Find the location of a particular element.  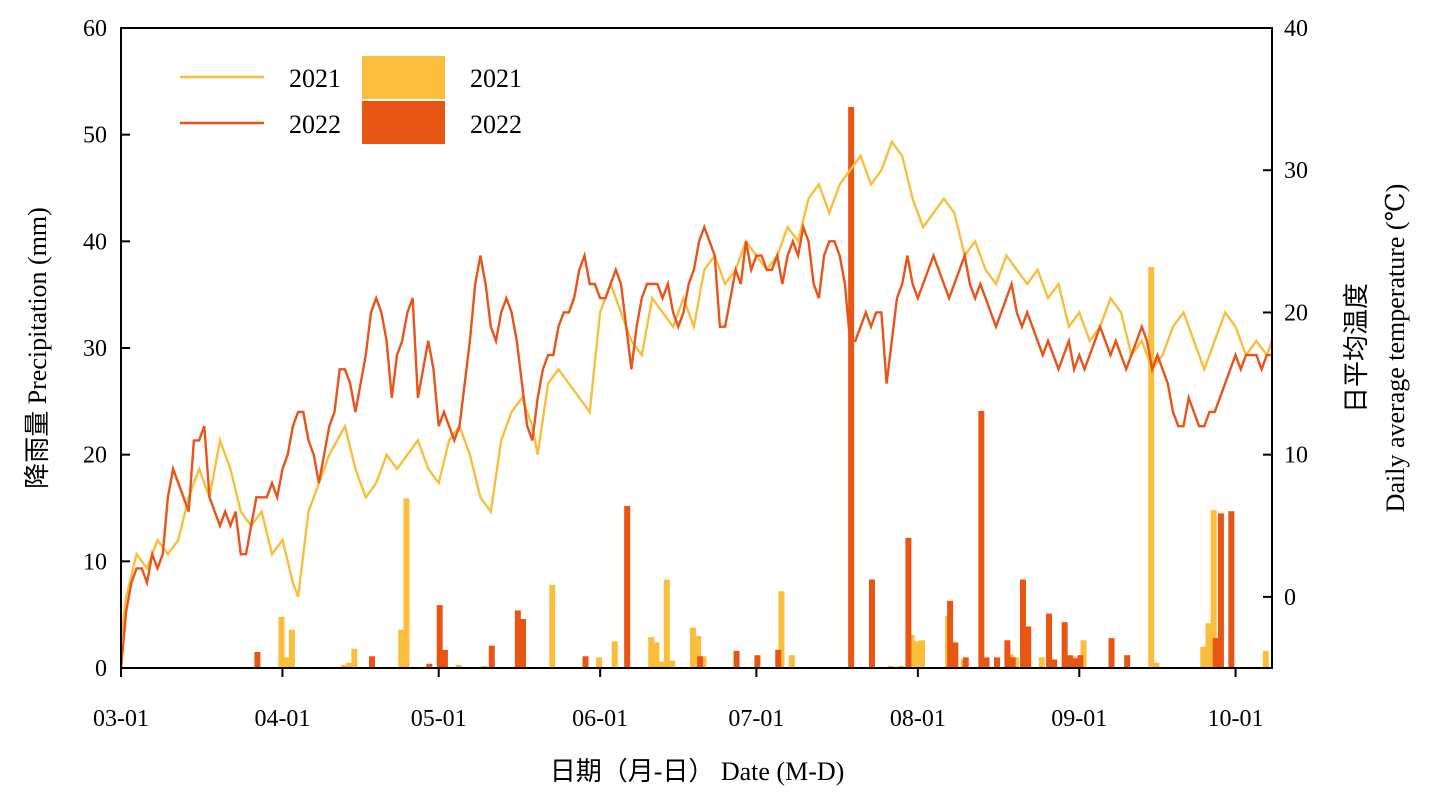

right-y-tick-label: 20 is located at coordinates (1296, 313).